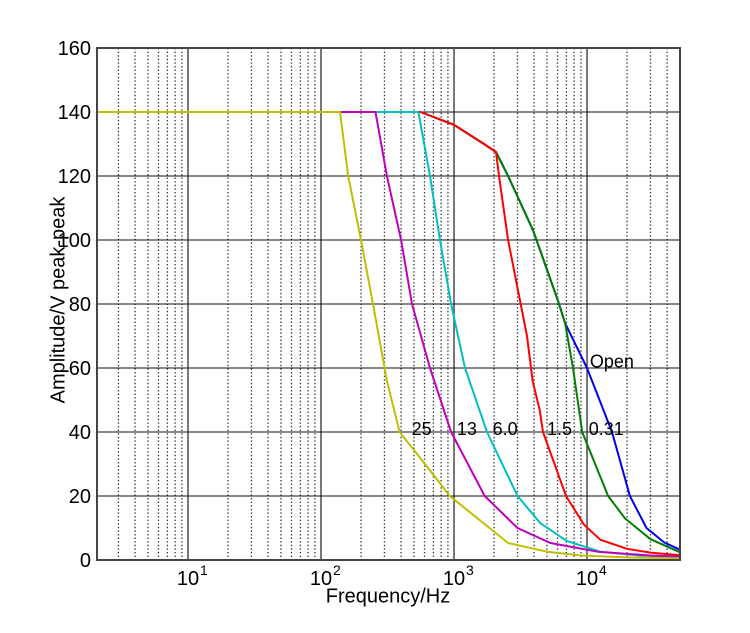  Describe the element at coordinates (612, 362) in the screenshot. I see `curve-label-Open: Open` at that location.